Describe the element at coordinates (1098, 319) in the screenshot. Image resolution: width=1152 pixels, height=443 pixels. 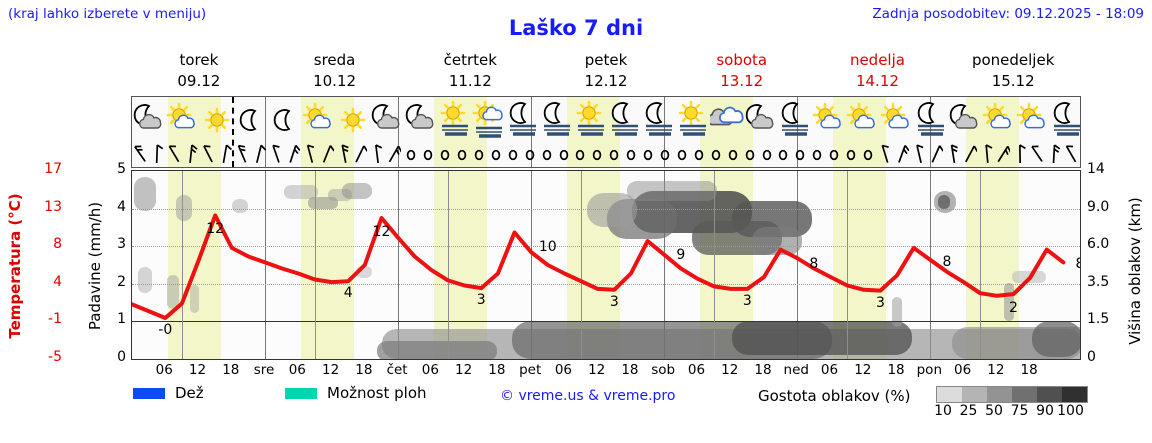
I see `cloud-height-tick-label: 1.5` at that location.